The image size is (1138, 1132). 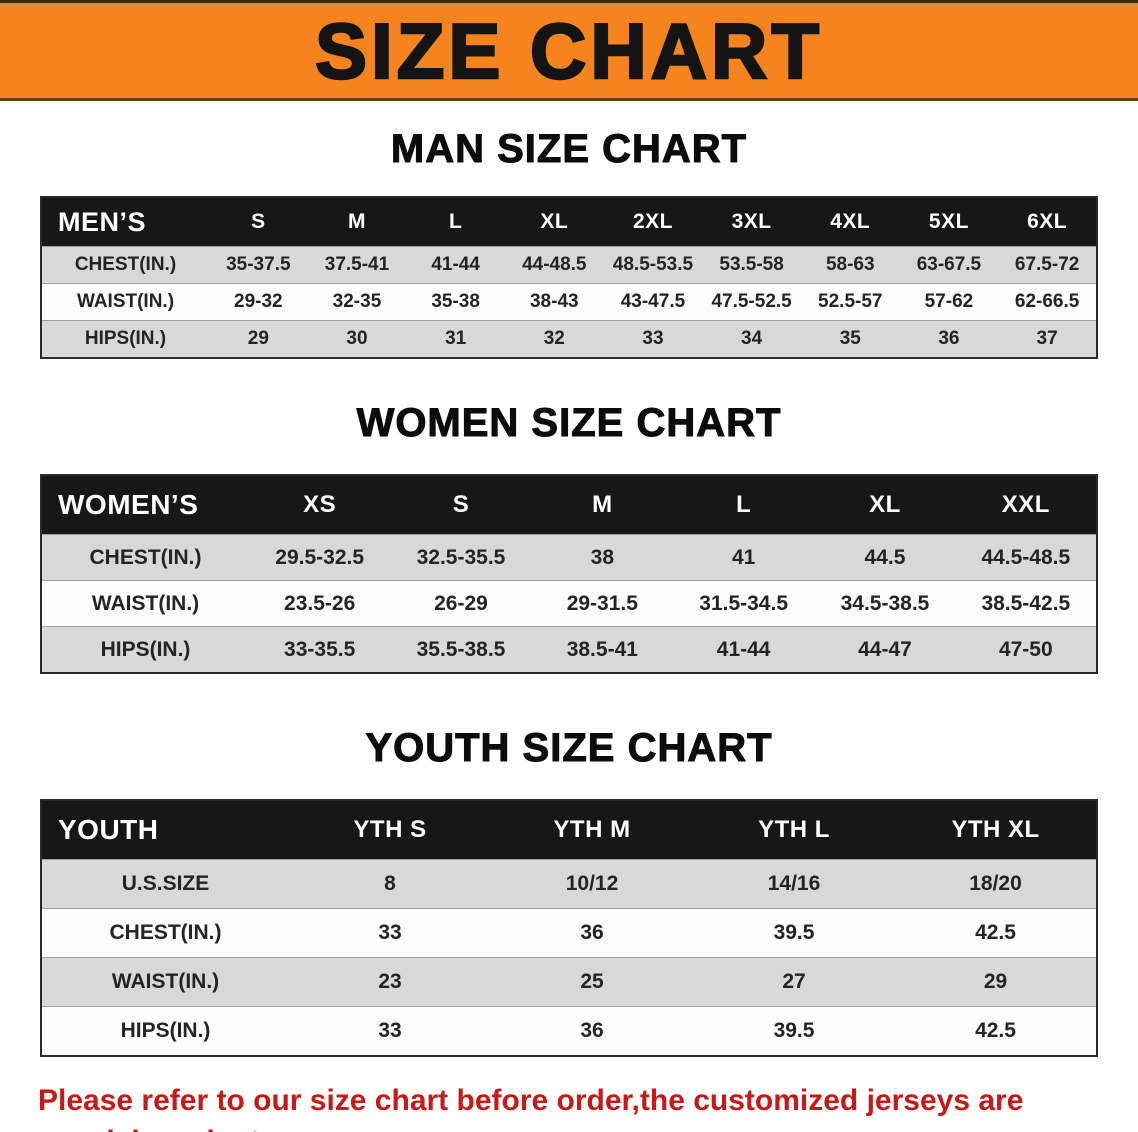 I want to click on value-cell: 44-47, so click(x=885, y=649).